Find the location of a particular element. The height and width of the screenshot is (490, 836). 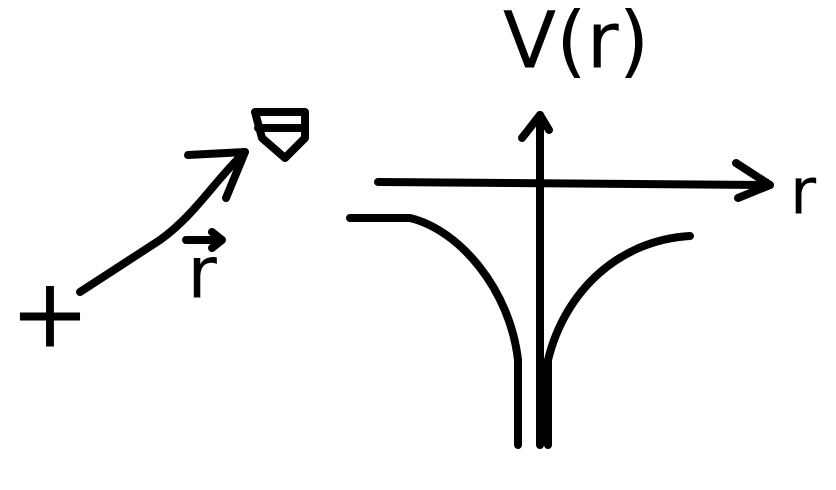

vector-label-arrow is located at coordinates (204, 240).